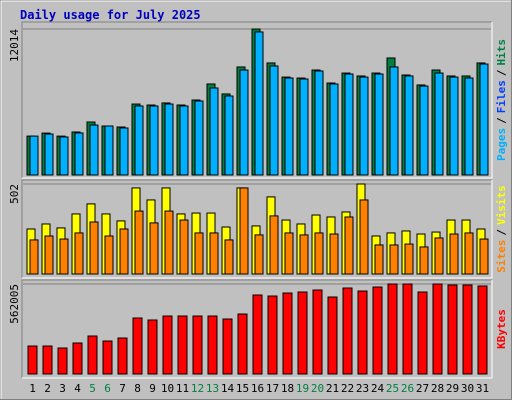 This screenshot has height=400, width=512. I want to click on legend-entry: Pages, so click(501, 144).